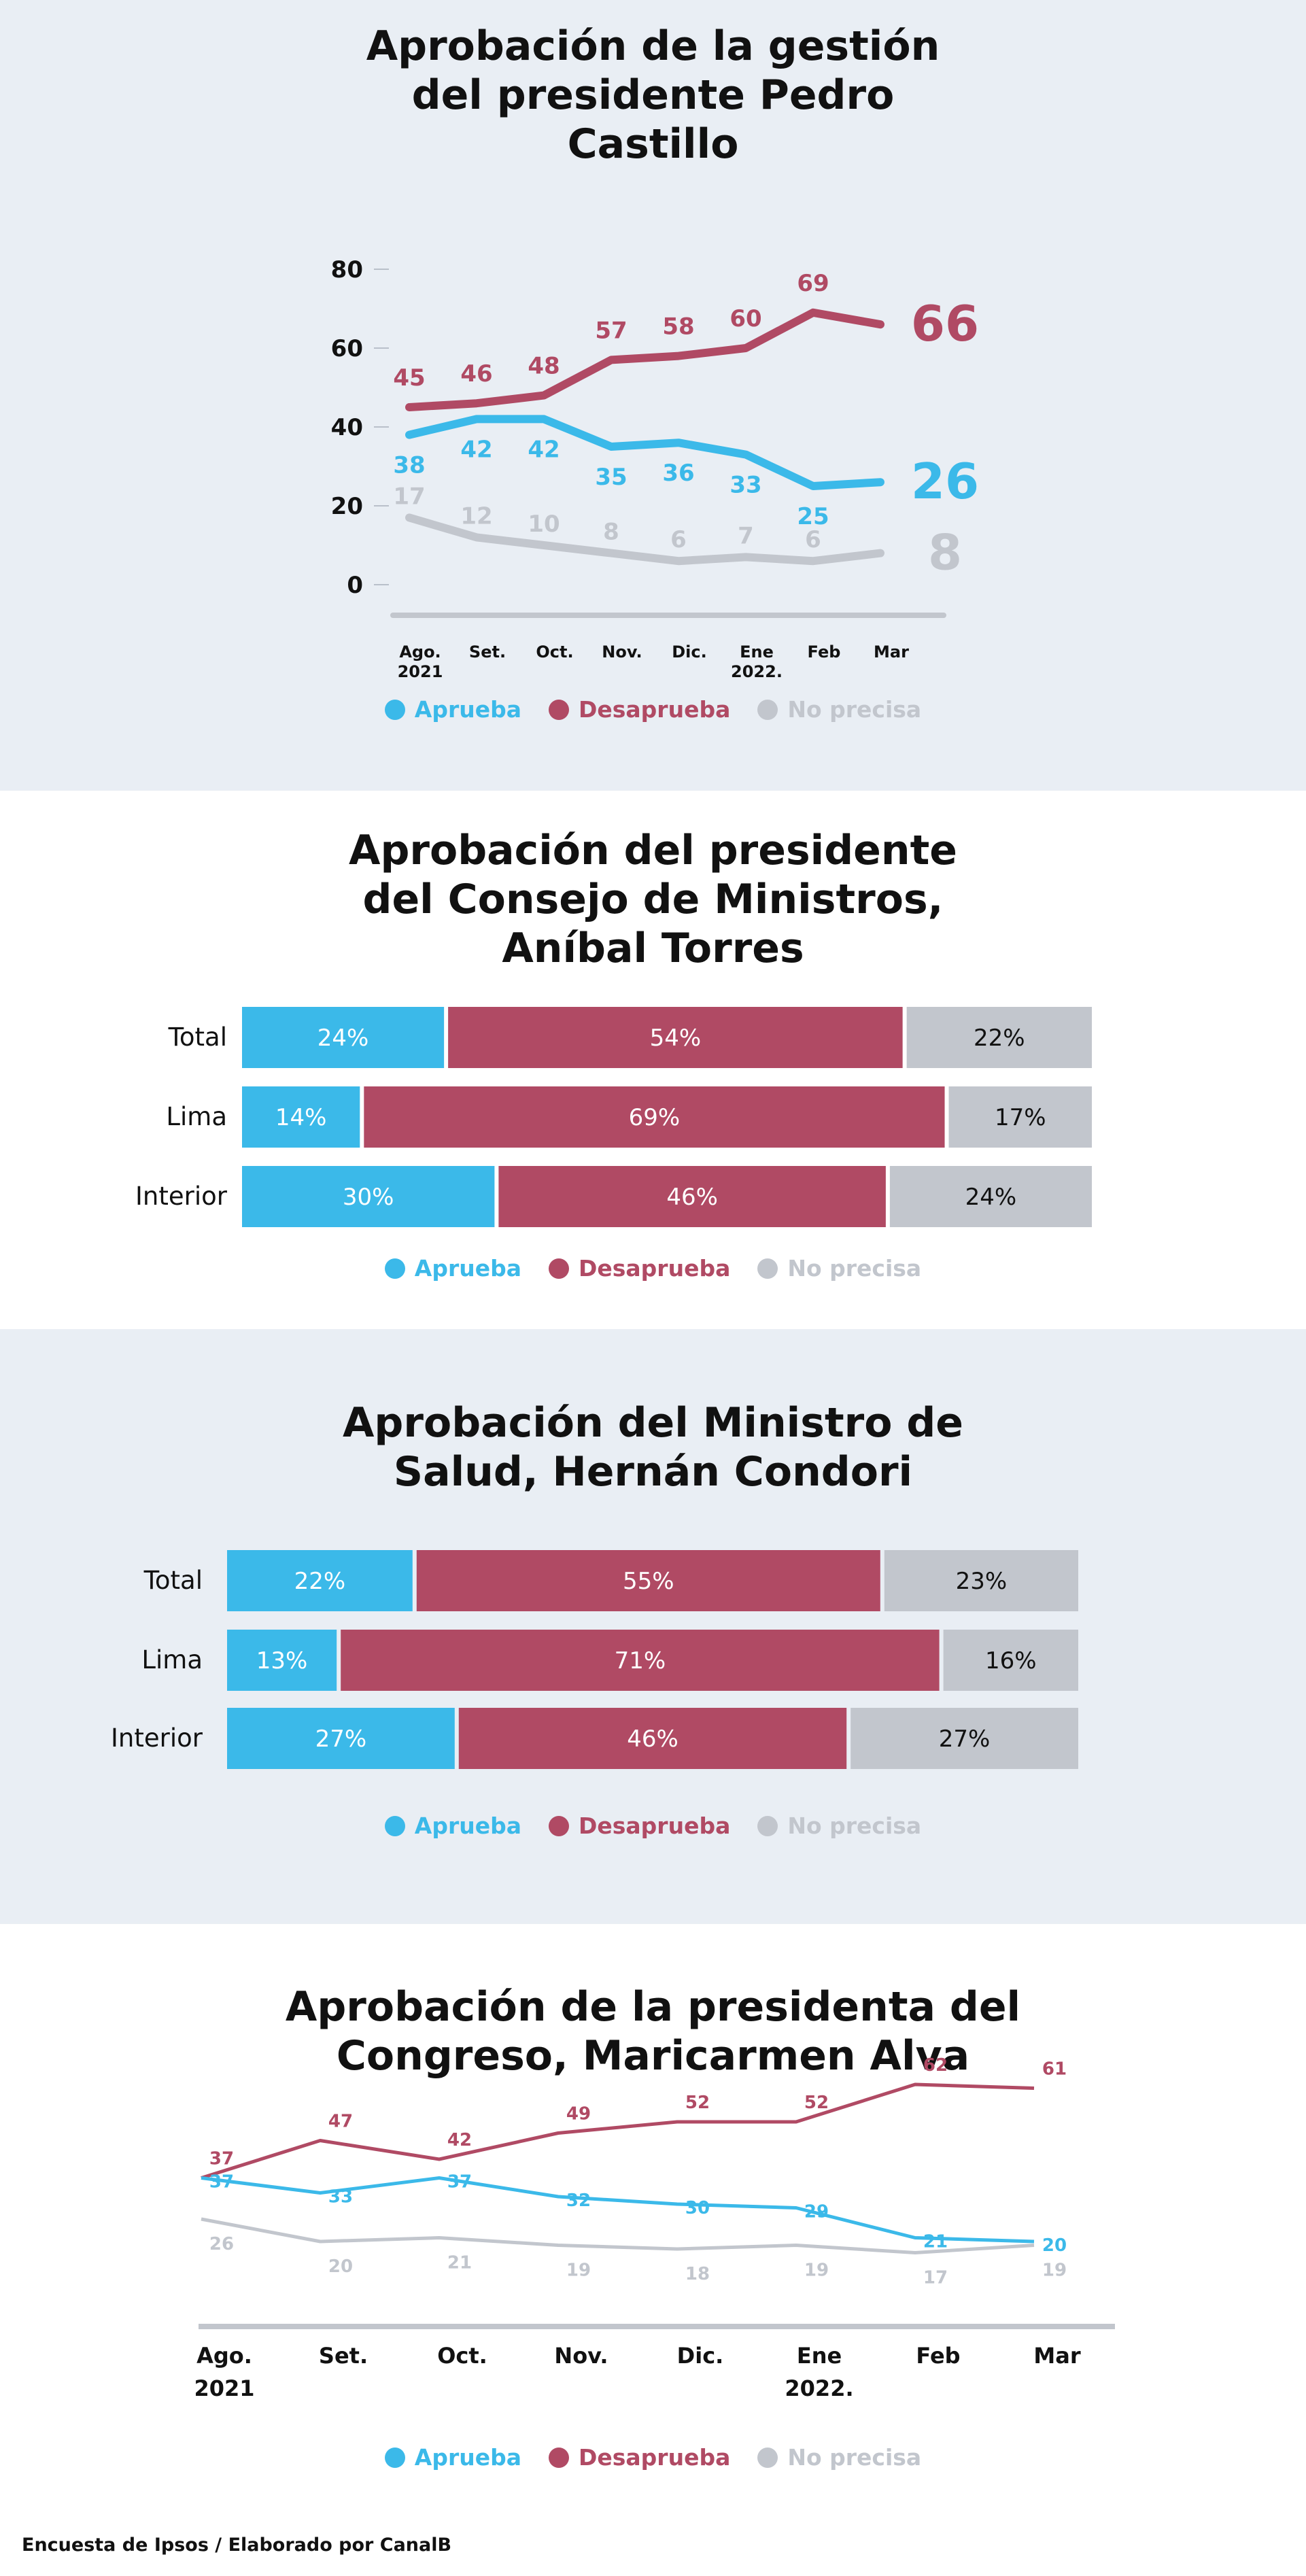 Image resolution: width=1306 pixels, height=2576 pixels. I want to click on data-label: 17, so click(409, 496).